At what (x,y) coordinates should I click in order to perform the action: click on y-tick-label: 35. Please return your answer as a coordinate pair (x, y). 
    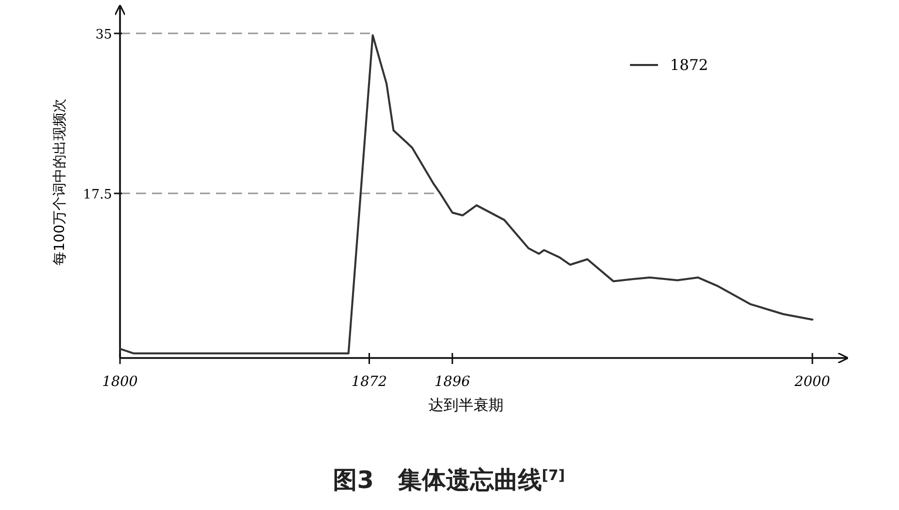
    Looking at the image, I should click on (103, 34).